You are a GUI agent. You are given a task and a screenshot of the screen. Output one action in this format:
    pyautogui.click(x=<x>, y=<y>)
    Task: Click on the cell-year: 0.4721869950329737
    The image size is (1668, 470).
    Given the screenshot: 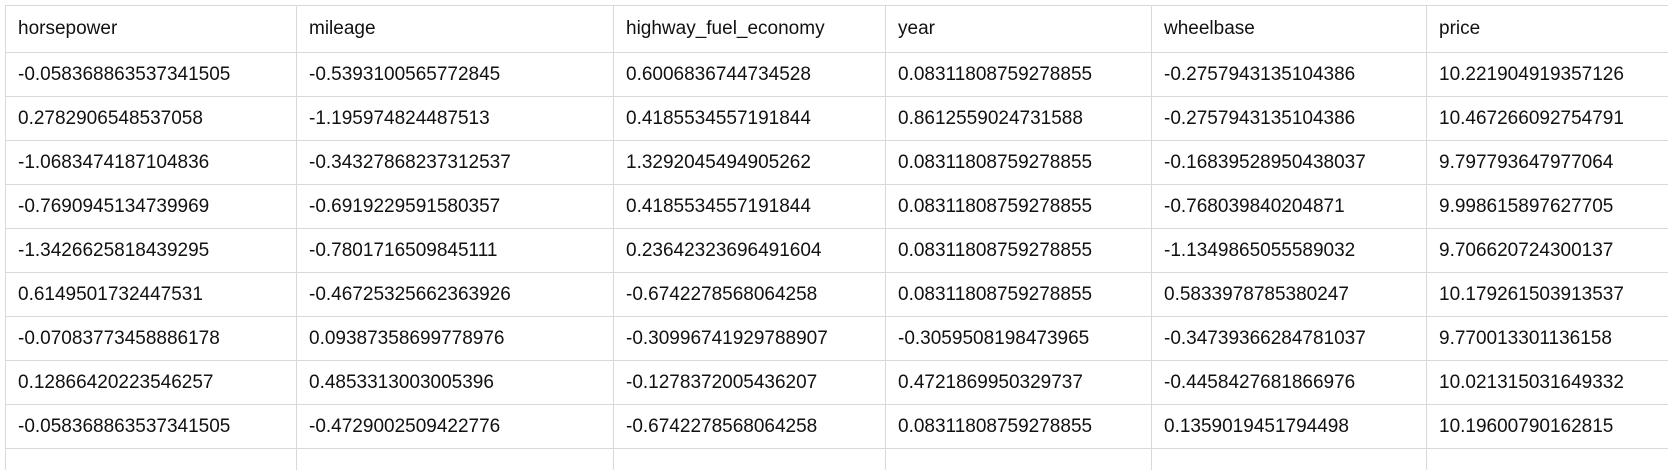 What is the action you would take?
    pyautogui.click(x=1018, y=382)
    